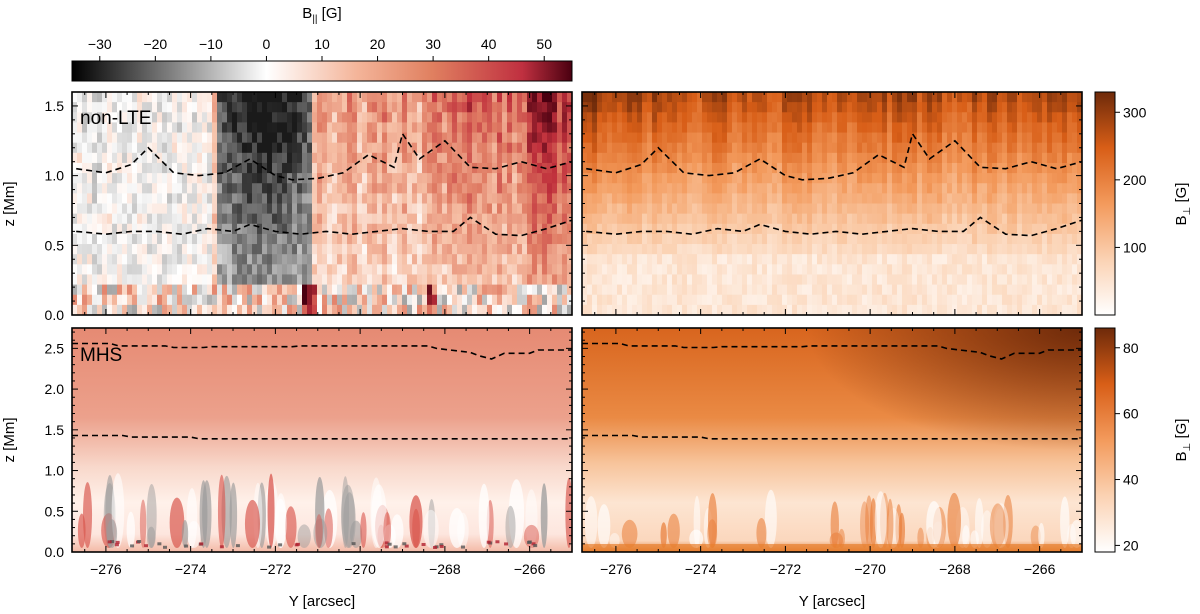  What do you see at coordinates (1143, 440) in the screenshot?
I see `colorbar-b-perp-mhs: 20 40 60 80 B⊥ [G]` at bounding box center [1143, 440].